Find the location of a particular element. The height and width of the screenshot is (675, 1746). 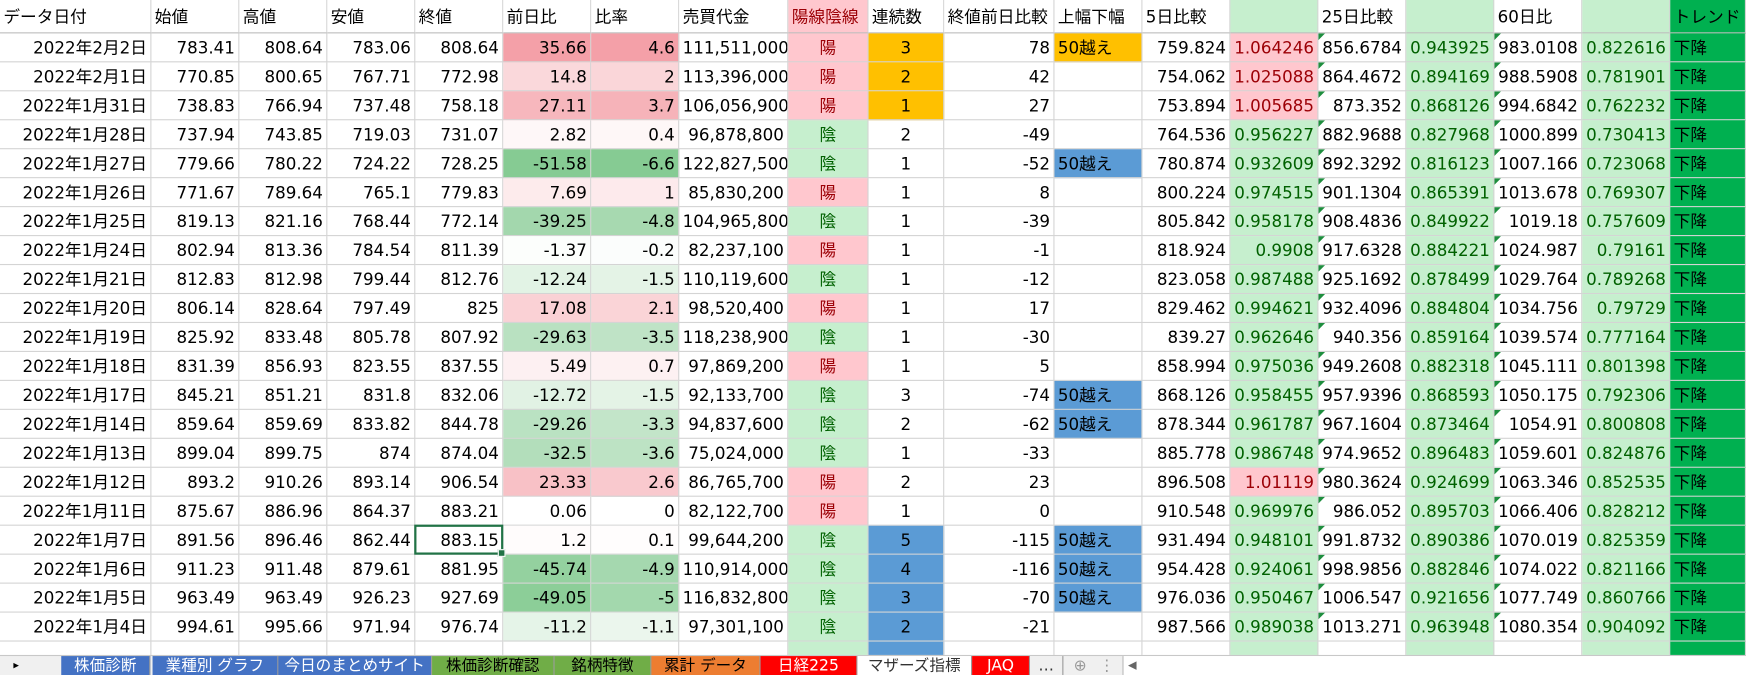

cell: 940.356 is located at coordinates (1362, 337).